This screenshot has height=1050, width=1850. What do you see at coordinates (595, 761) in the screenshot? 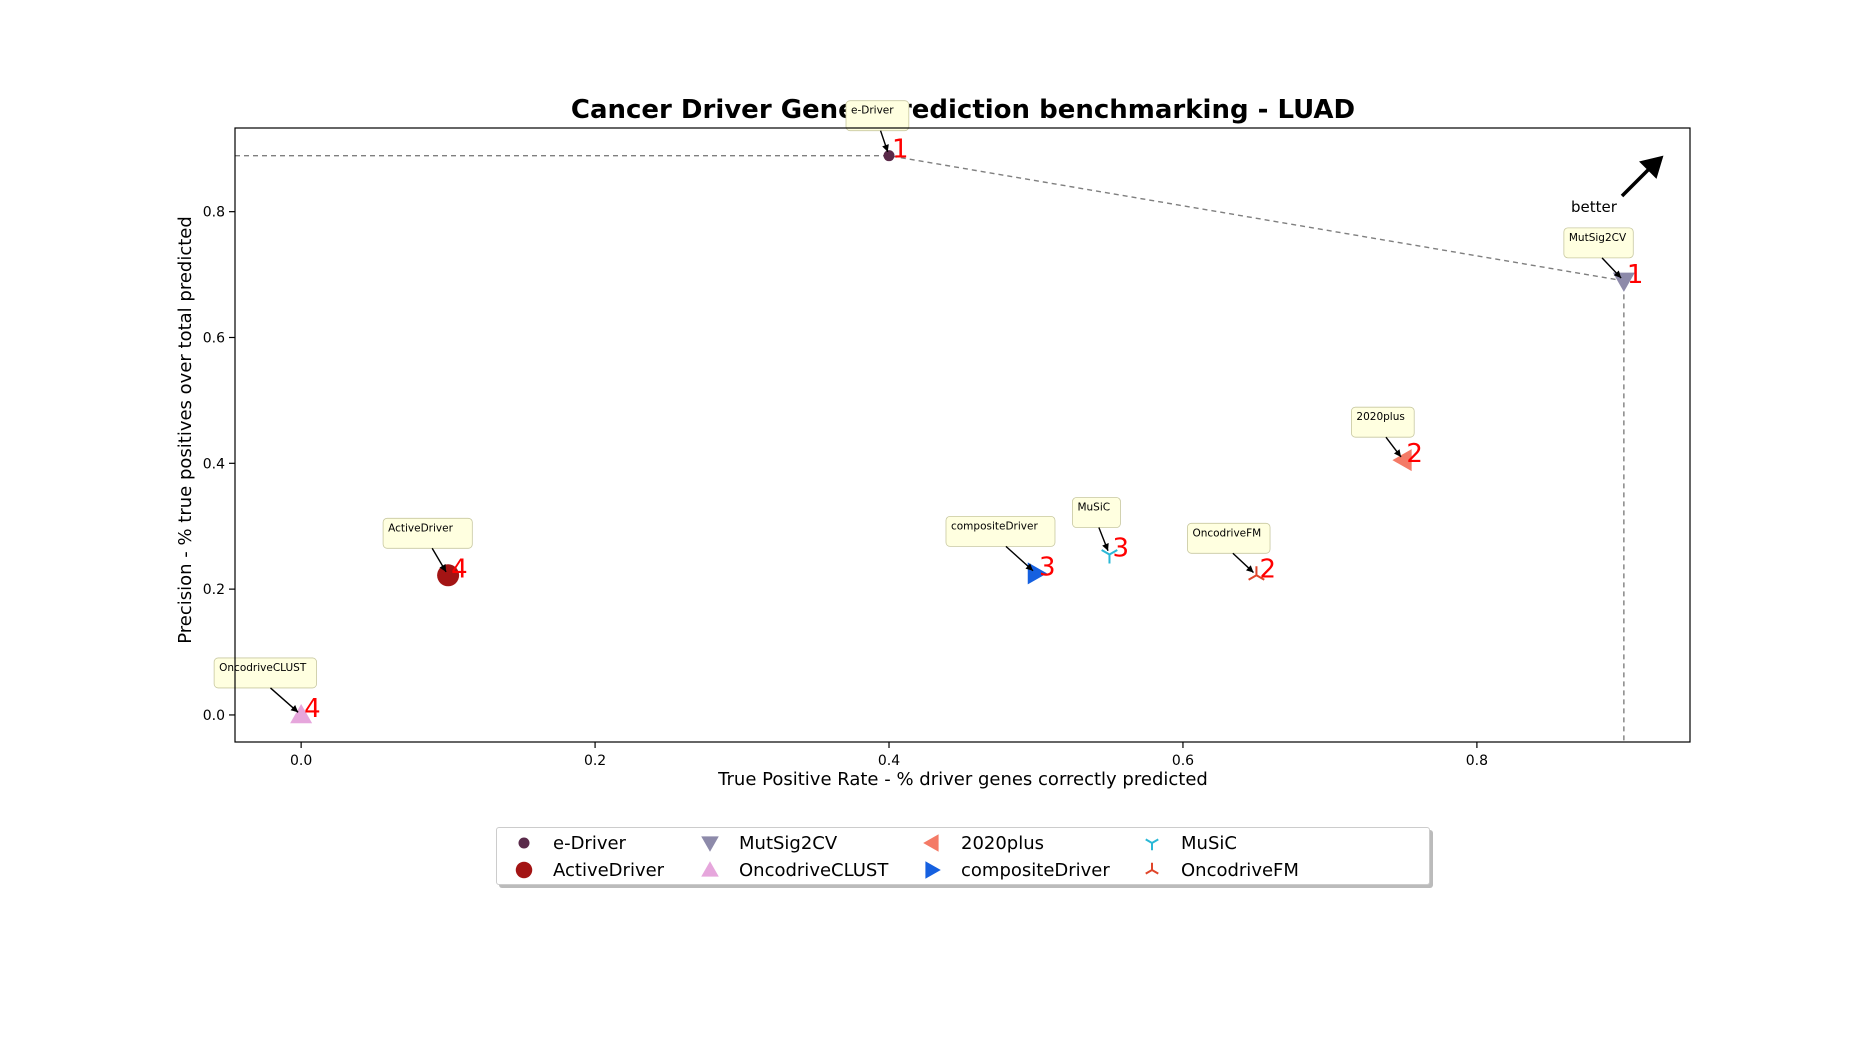
I see `x-tick-label: 0.2` at bounding box center [595, 761].